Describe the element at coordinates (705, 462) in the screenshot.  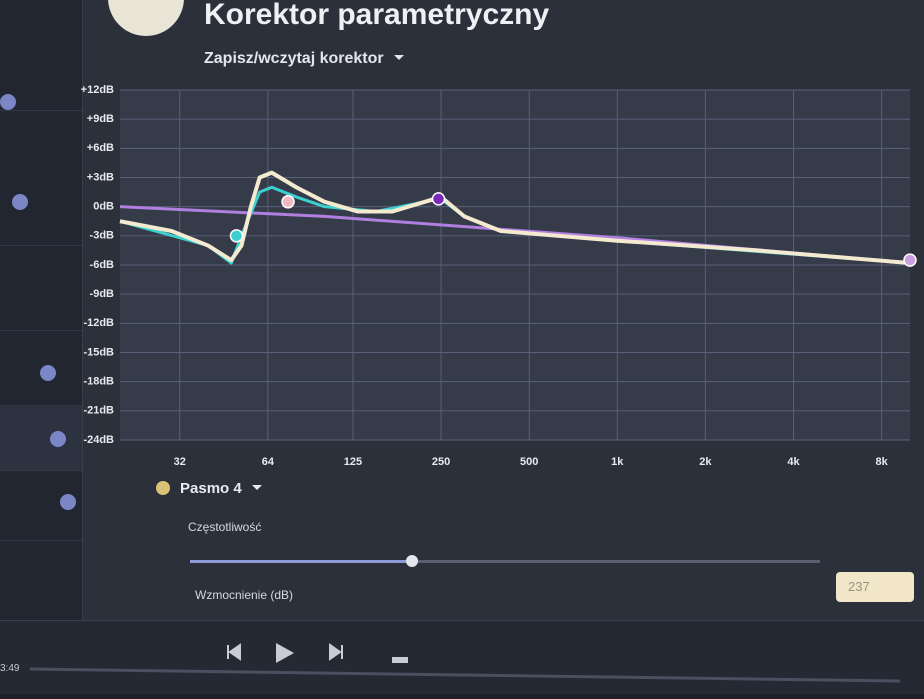
I see `x-tick-label: 2k` at that location.